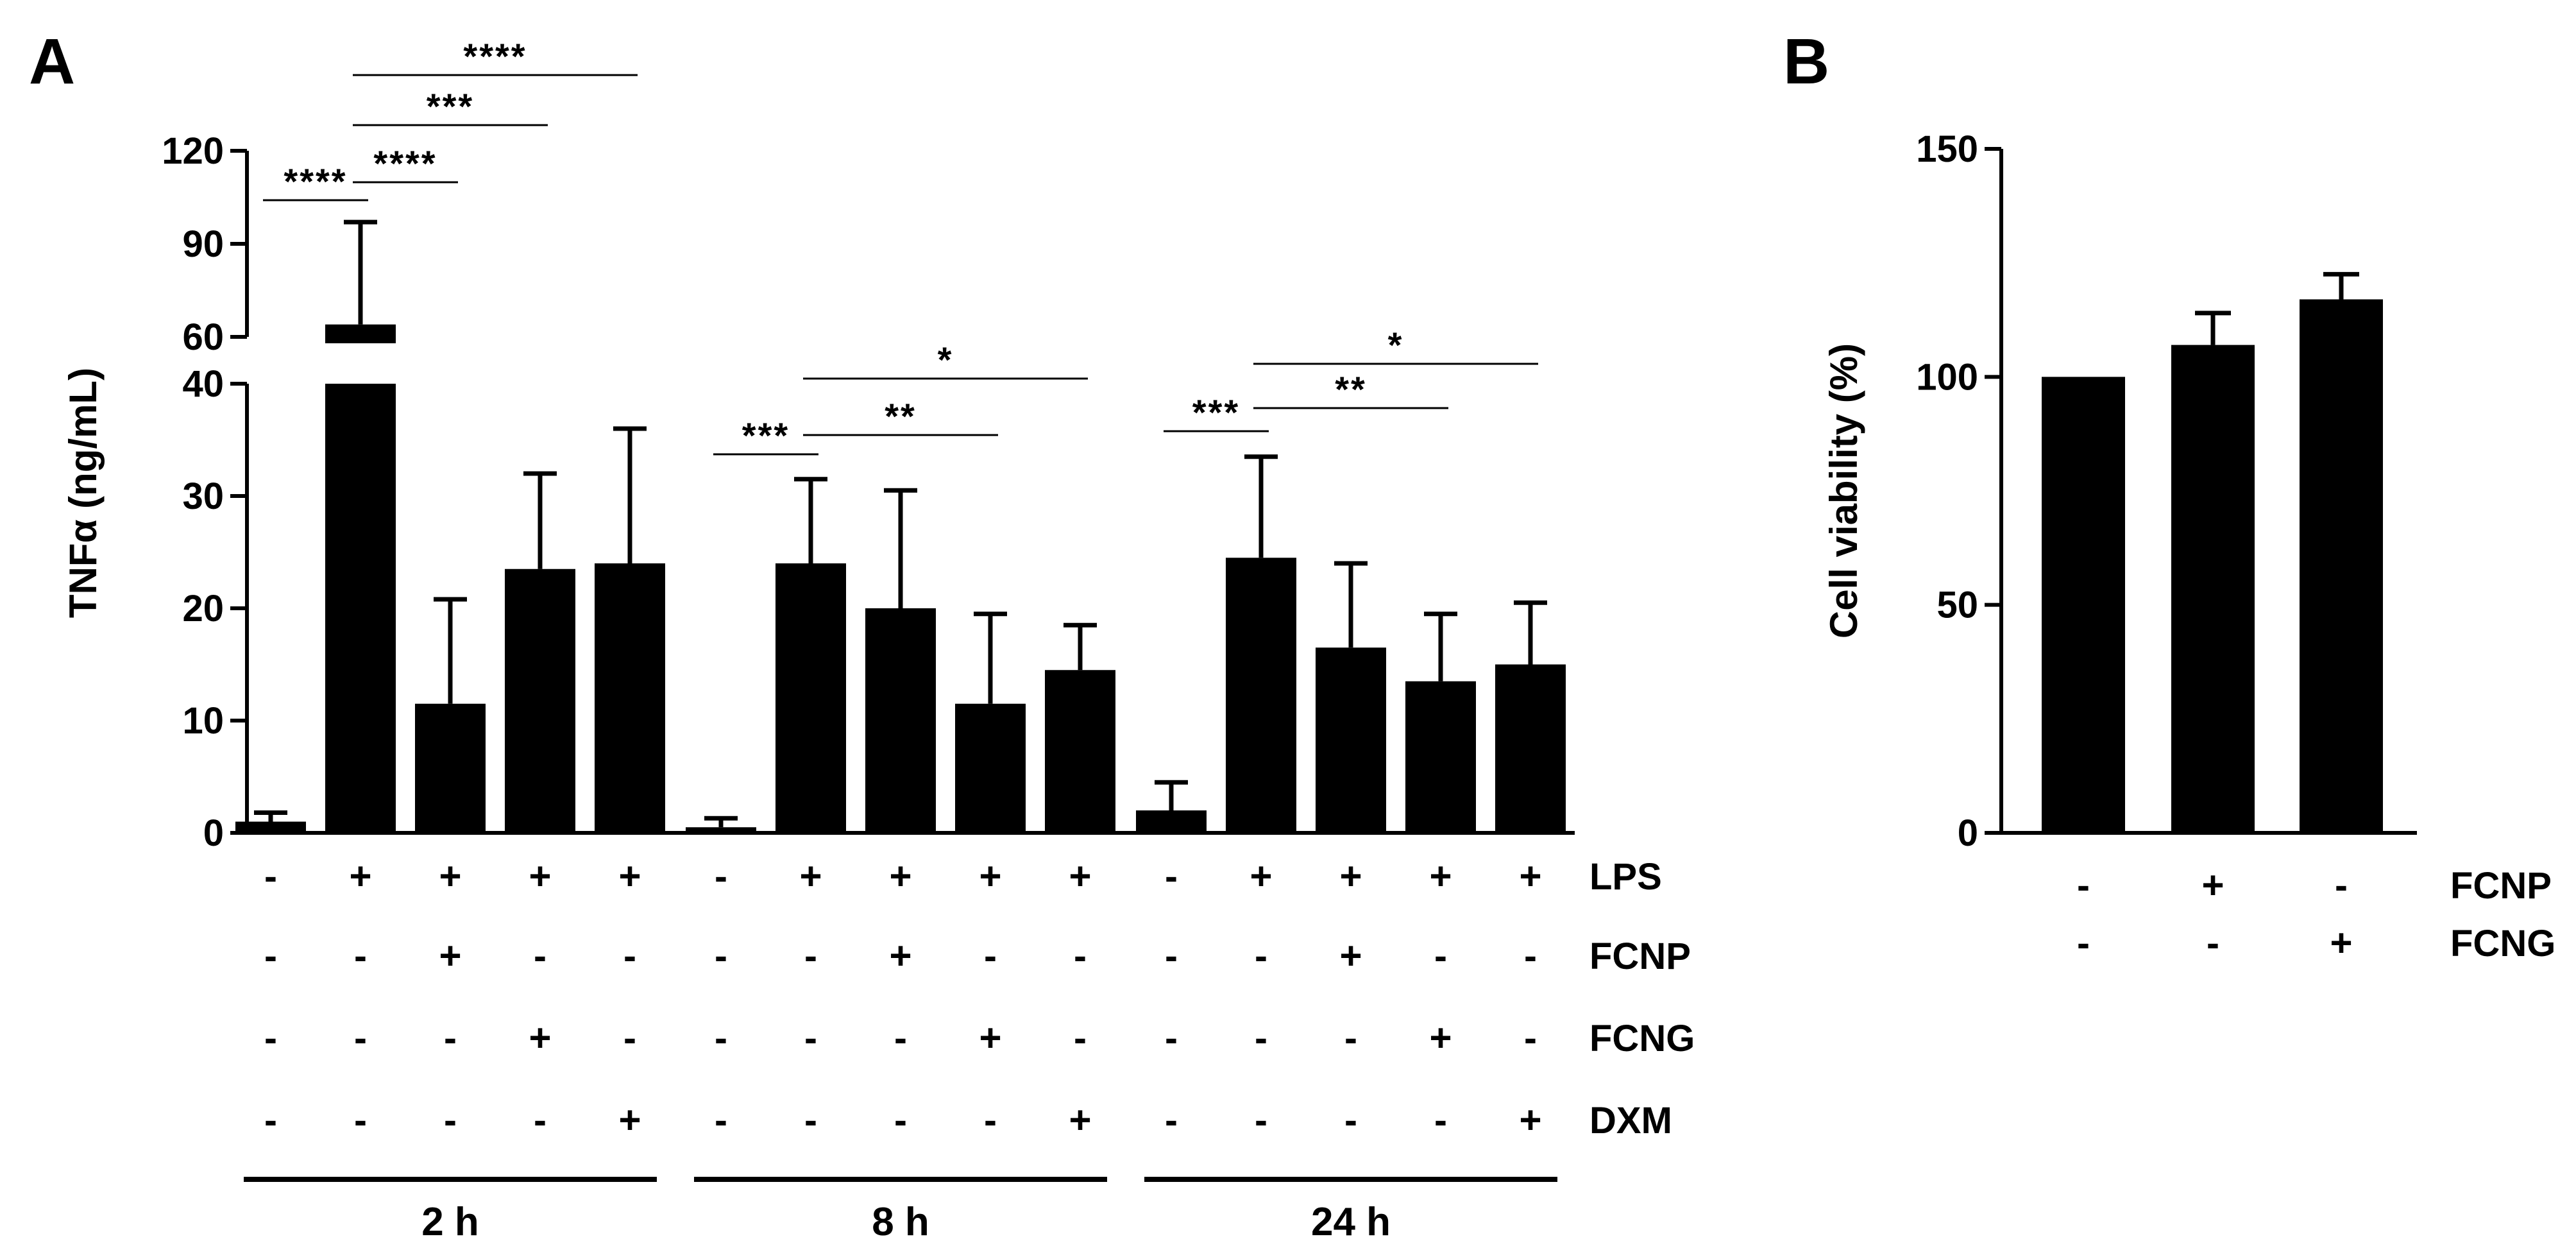  What do you see at coordinates (203, 496) in the screenshot?
I see `panel-a-y-tick-label: 30` at bounding box center [203, 496].